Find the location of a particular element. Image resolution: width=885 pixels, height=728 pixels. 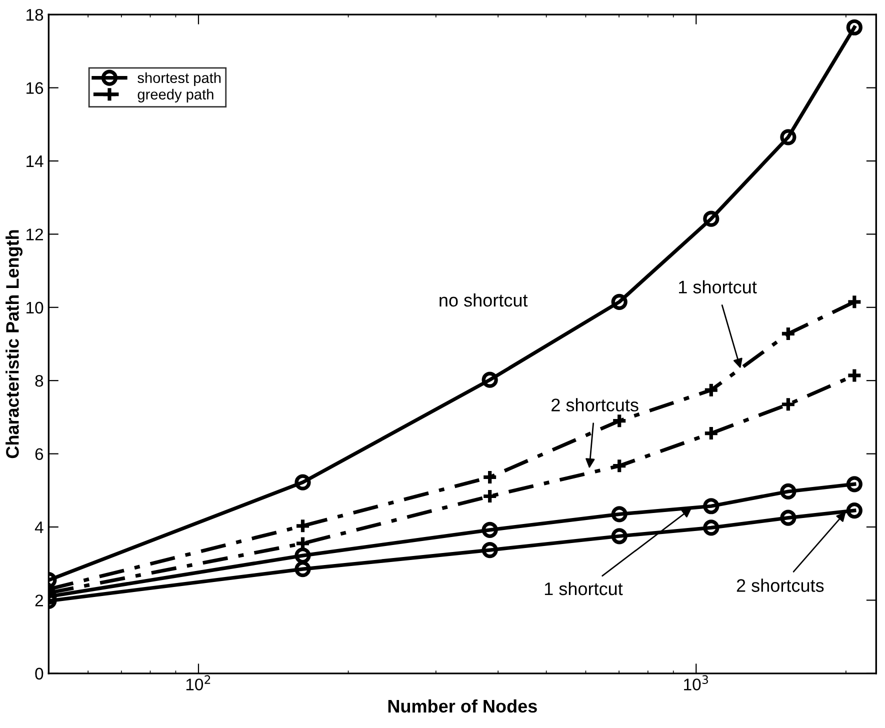

legend-label: greedy path is located at coordinates (176, 95).